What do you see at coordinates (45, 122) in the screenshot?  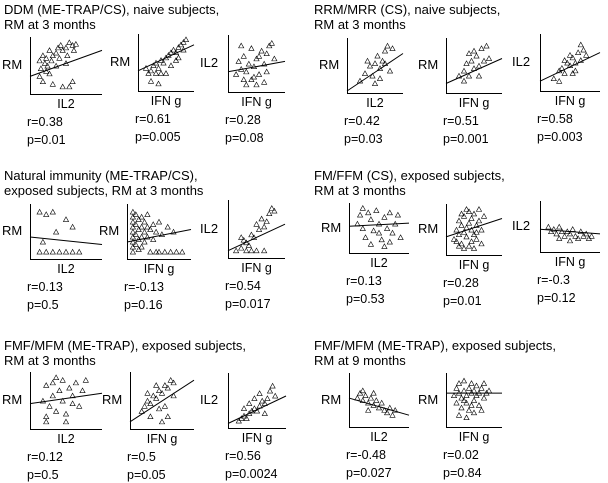 I see `r-value: r=0.38` at bounding box center [45, 122].